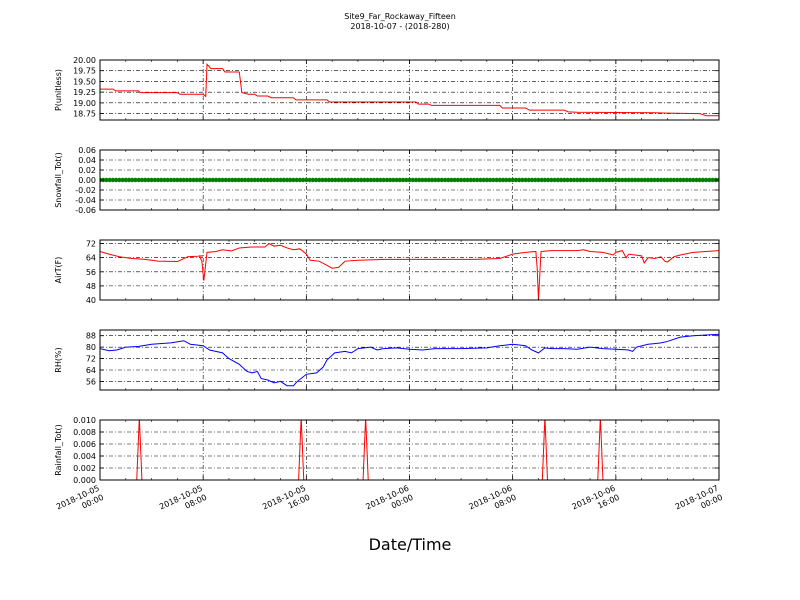 This screenshot has height=600, width=800. What do you see at coordinates (84, 480) in the screenshot?
I see `y-tick-label: 0.000` at bounding box center [84, 480].